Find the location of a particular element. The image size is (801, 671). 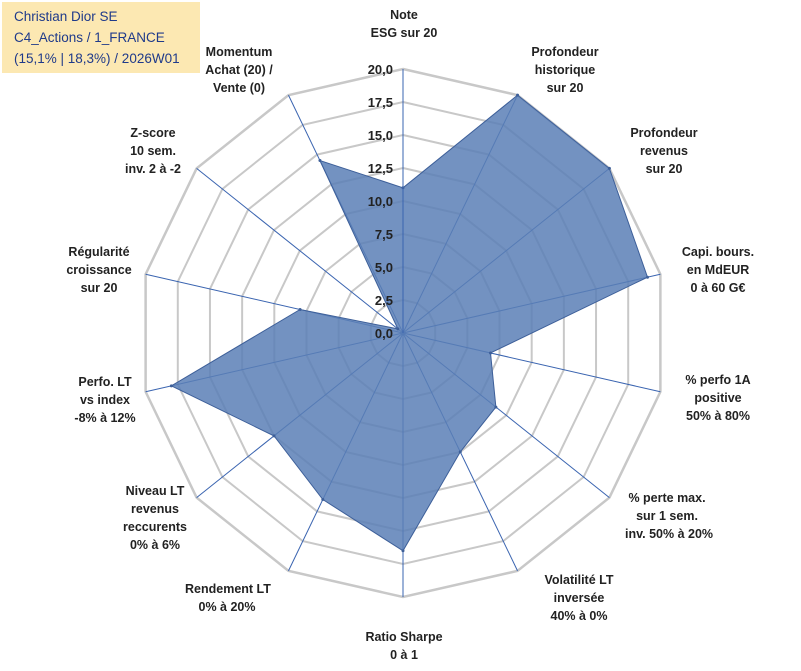

axis-label-line: 40% à 0% is located at coordinates (579, 616).